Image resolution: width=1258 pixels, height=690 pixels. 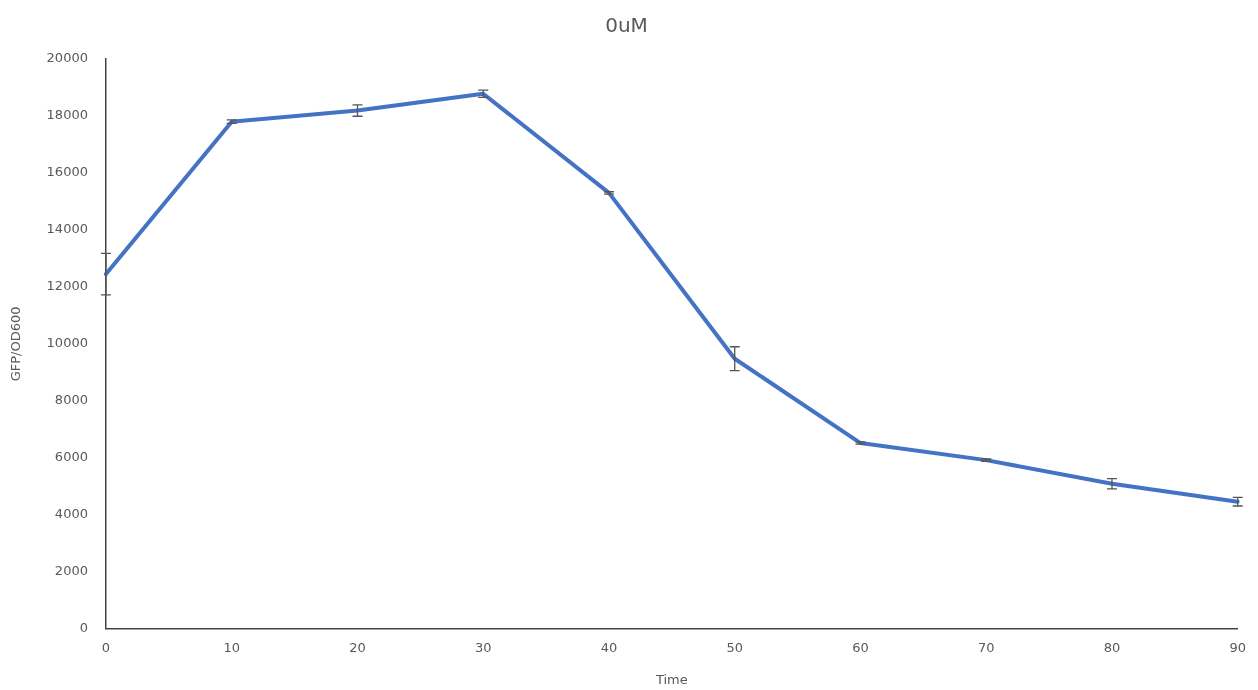 I want to click on y-tick-label: 14000, so click(x=67, y=229).